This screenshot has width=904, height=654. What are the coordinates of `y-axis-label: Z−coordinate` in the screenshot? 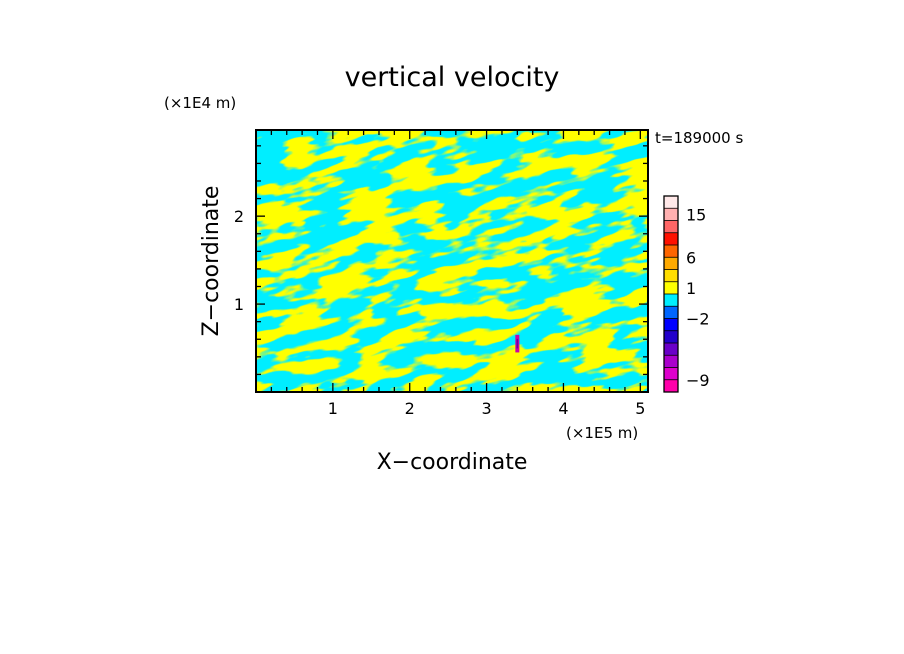 It's located at (211, 261).